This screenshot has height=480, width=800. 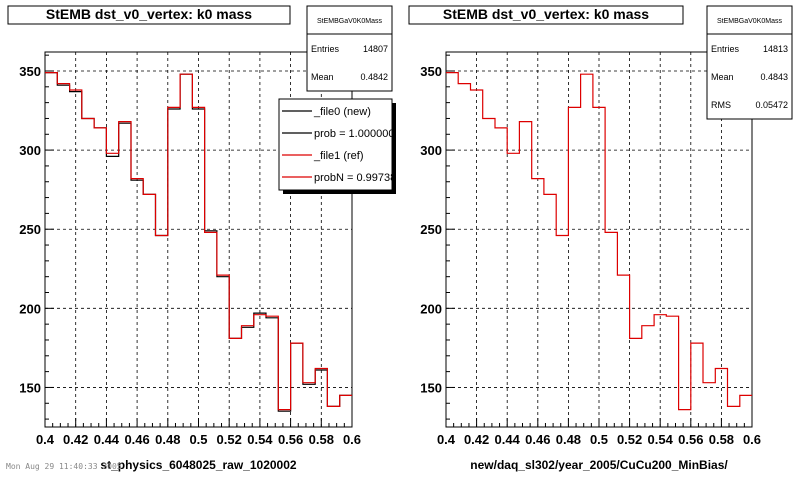 What do you see at coordinates (775, 49) in the screenshot?
I see `stats-value: 14813` at bounding box center [775, 49].